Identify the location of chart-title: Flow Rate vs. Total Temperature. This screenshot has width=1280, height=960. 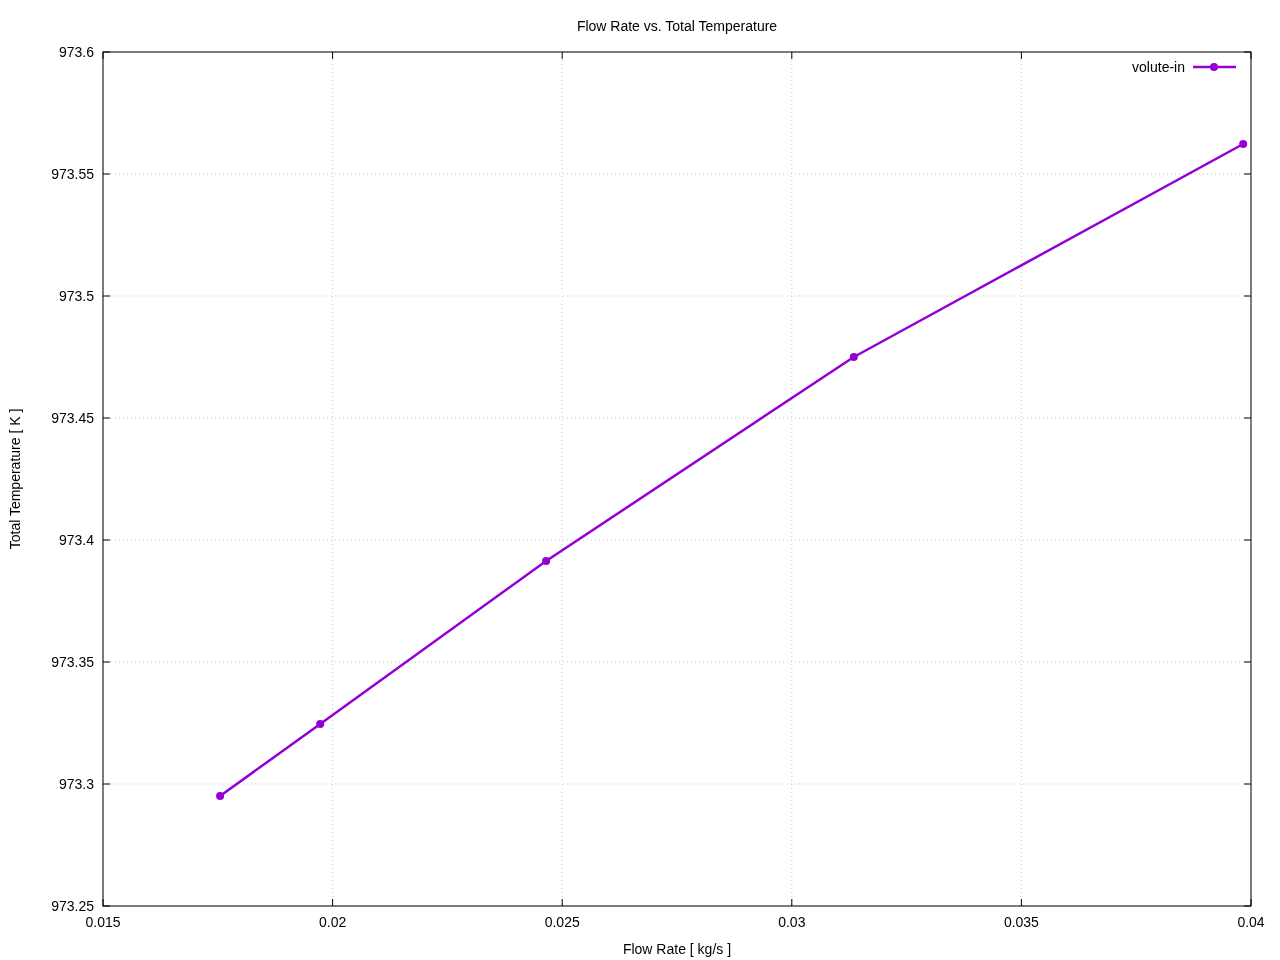
(677, 26).